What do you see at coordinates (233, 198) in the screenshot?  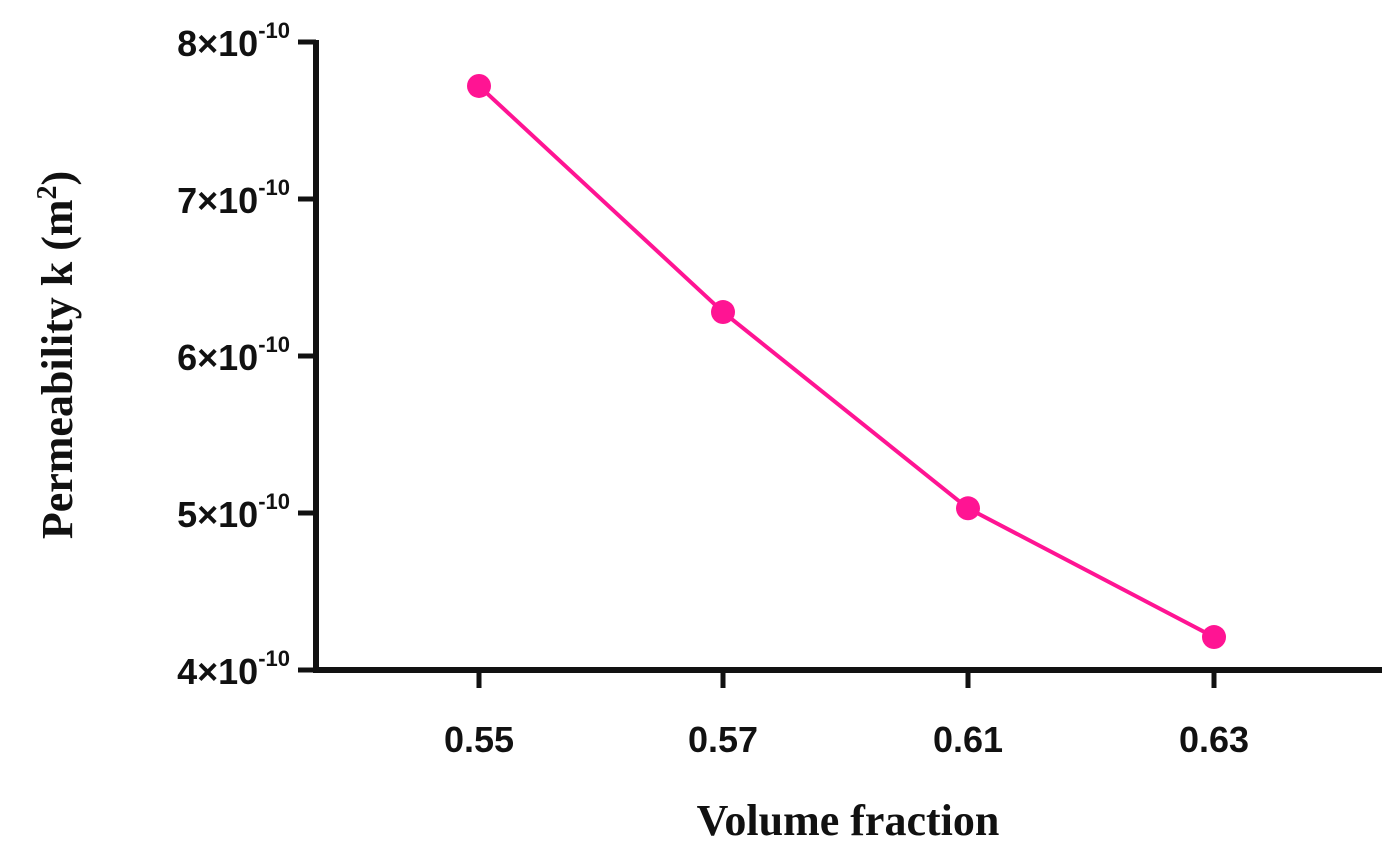 I see `y-tick-label: 7×10⁻¹⁰` at bounding box center [233, 198].